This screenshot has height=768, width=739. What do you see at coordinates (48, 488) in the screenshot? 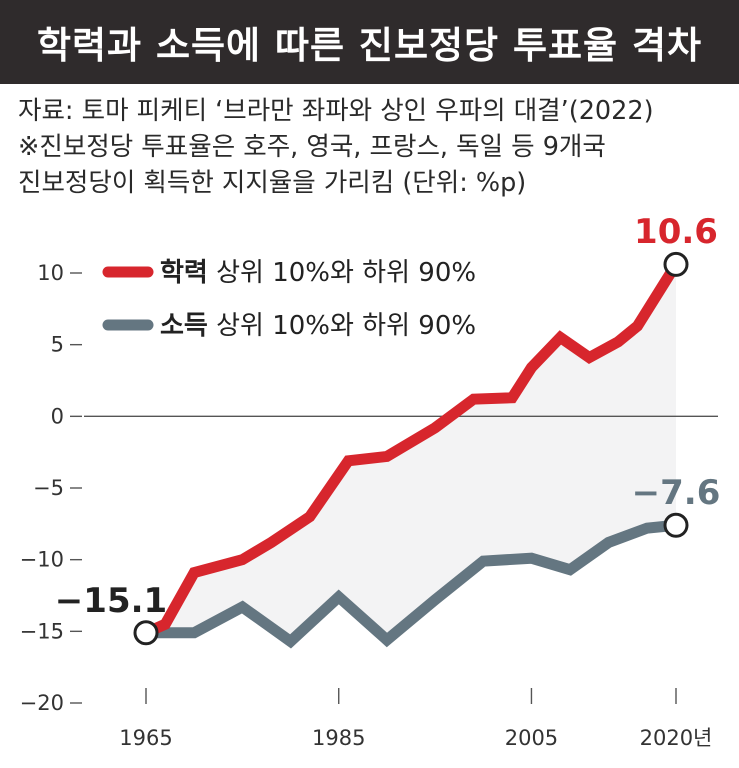
I see `y-tick-label: −5` at bounding box center [48, 488].